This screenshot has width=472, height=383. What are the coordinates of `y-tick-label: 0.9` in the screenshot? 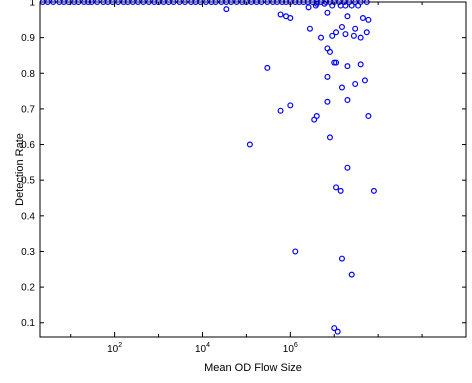 It's located at (28, 38).